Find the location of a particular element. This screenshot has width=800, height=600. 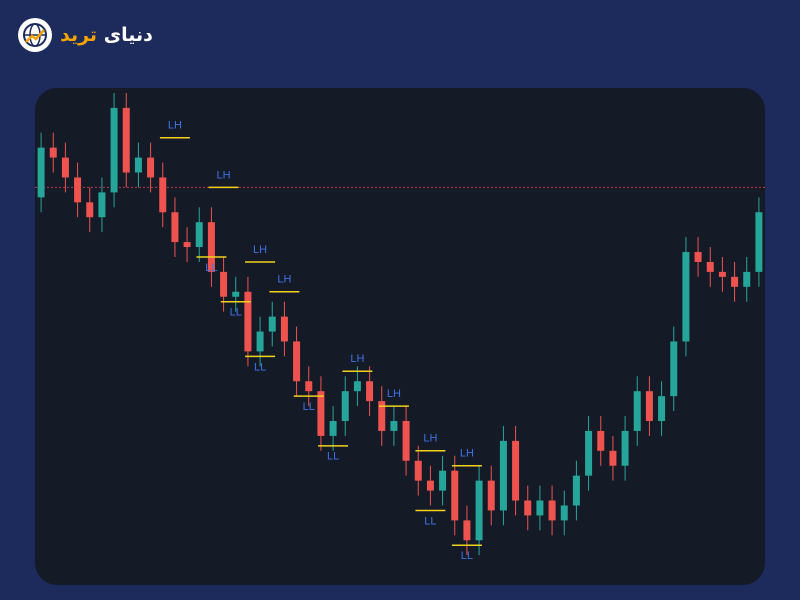

logo-word: دنیای is located at coordinates (128, 35).